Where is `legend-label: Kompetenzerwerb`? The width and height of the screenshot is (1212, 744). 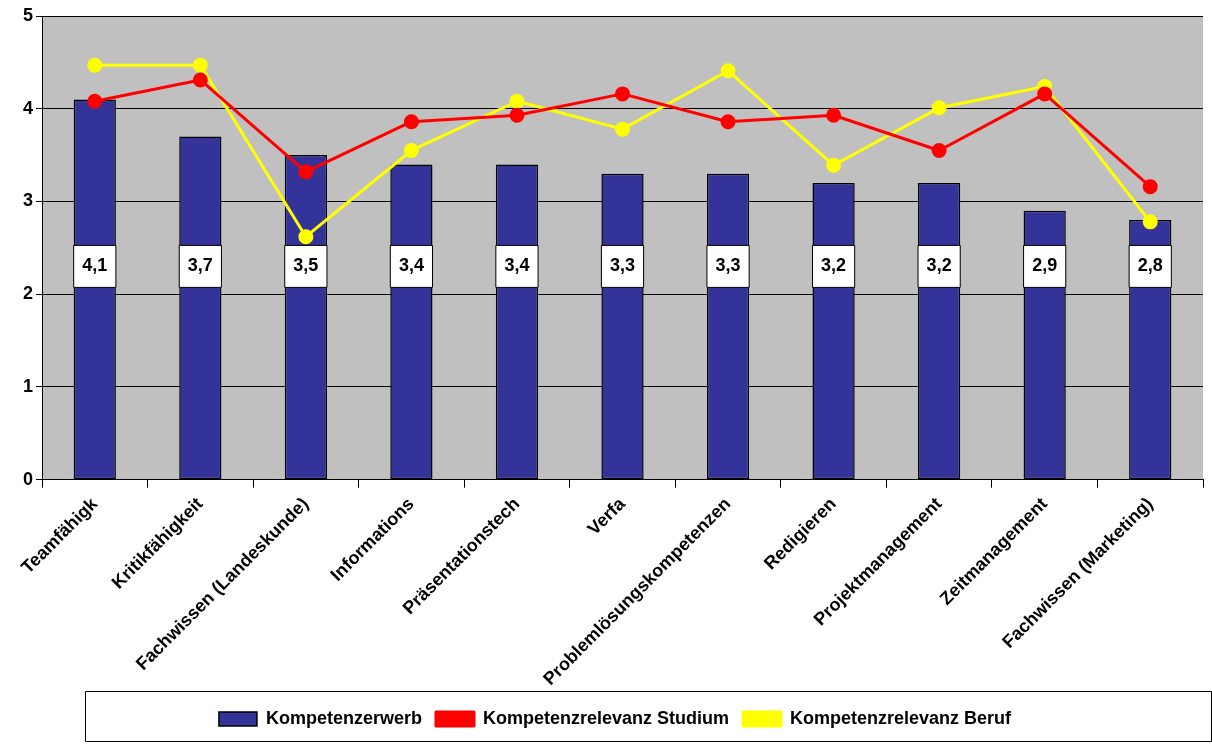
legend-label: Kompetenzerwerb is located at coordinates (343, 717).